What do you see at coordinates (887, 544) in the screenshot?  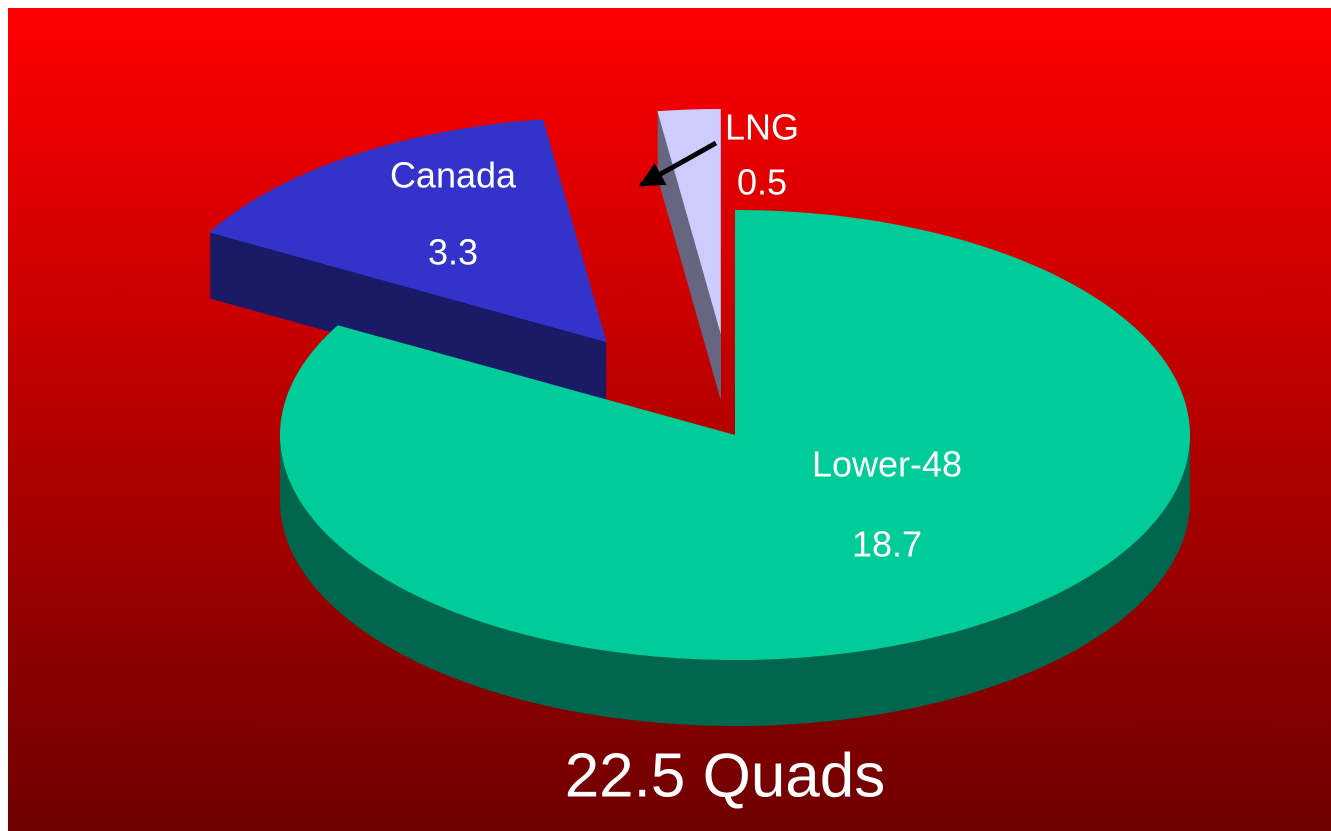 I see `slice-value: 18.7` at bounding box center [887, 544].